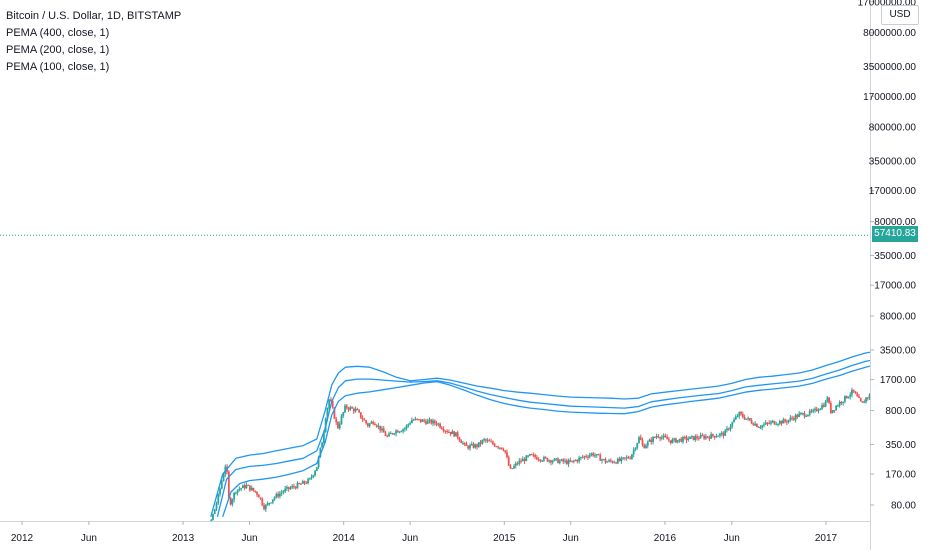 The height and width of the screenshot is (555, 932). Describe the element at coordinates (93, 50) in the screenshot. I see `legend-pema-200: PEMA (200, close, 1)` at that location.